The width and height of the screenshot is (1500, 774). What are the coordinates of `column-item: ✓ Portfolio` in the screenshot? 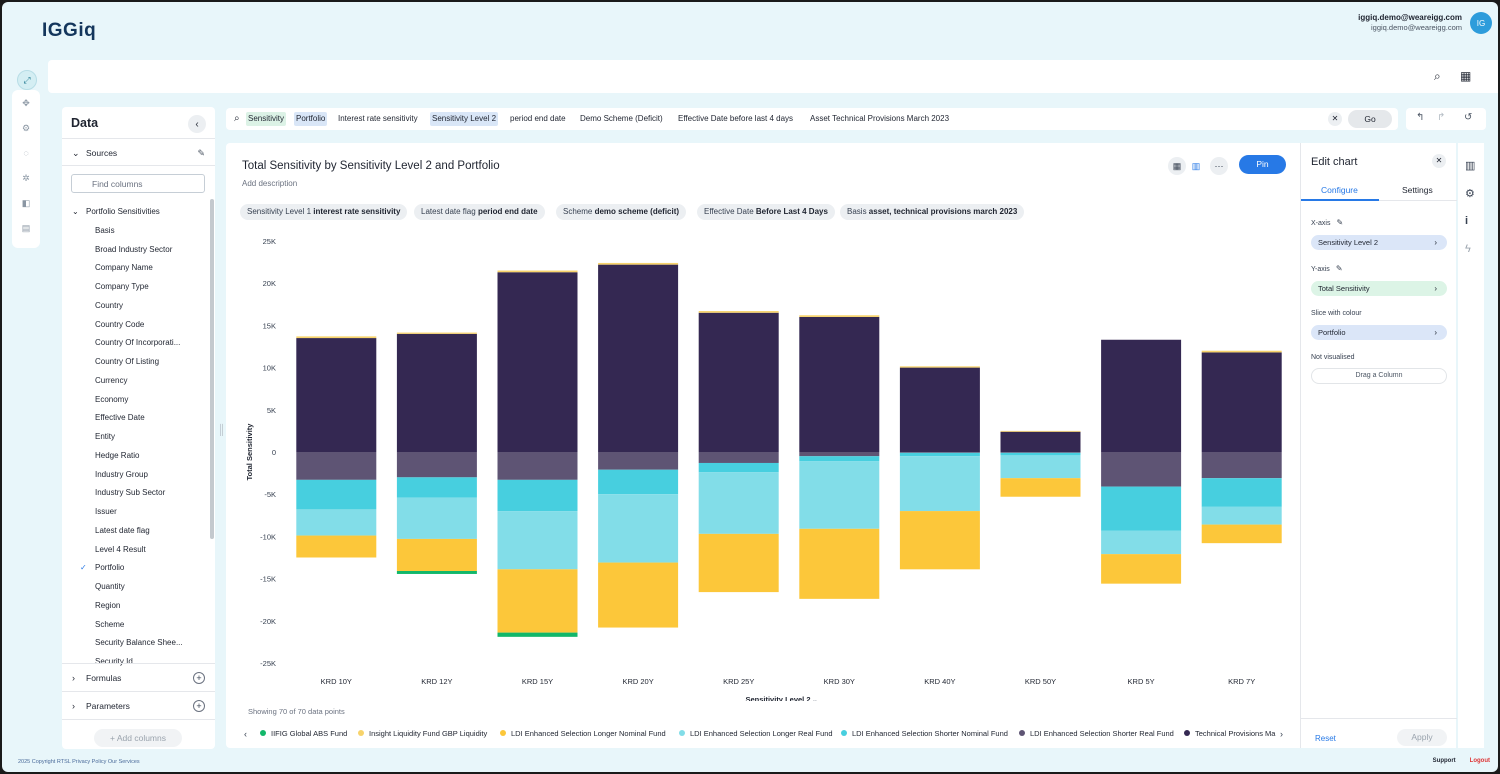 It's located at (136, 568).